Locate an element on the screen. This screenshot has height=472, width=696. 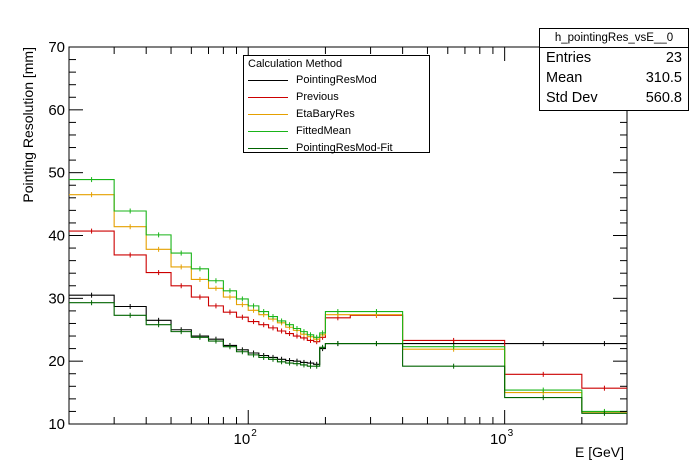
y-tick-label: 30 is located at coordinates (56, 298).